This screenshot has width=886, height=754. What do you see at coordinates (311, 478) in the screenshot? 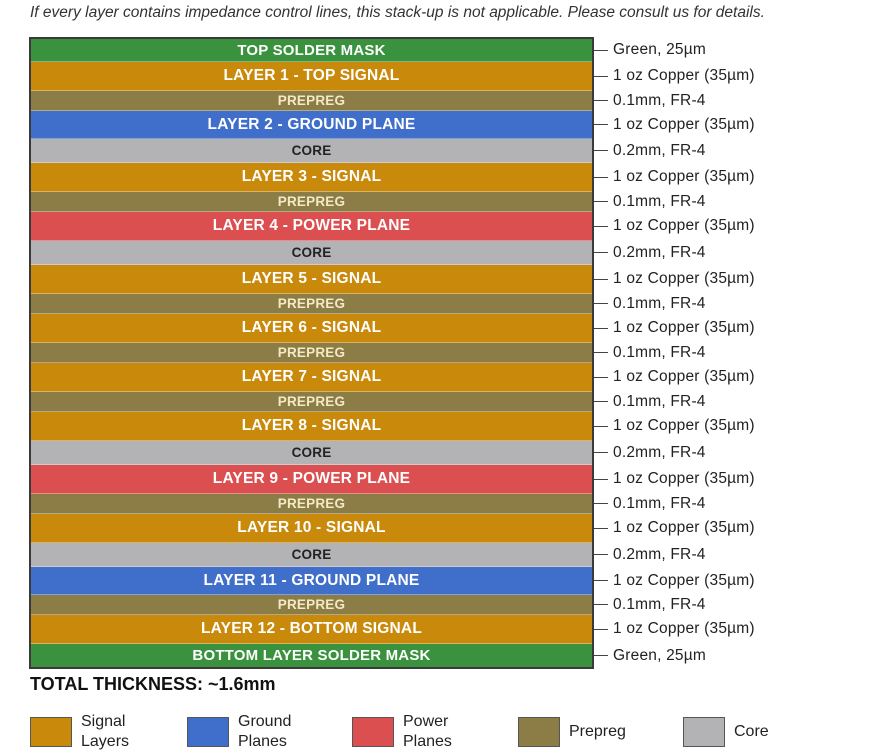
I see `layer-label: LAYER 9 - POWER PLANE` at bounding box center [311, 478].